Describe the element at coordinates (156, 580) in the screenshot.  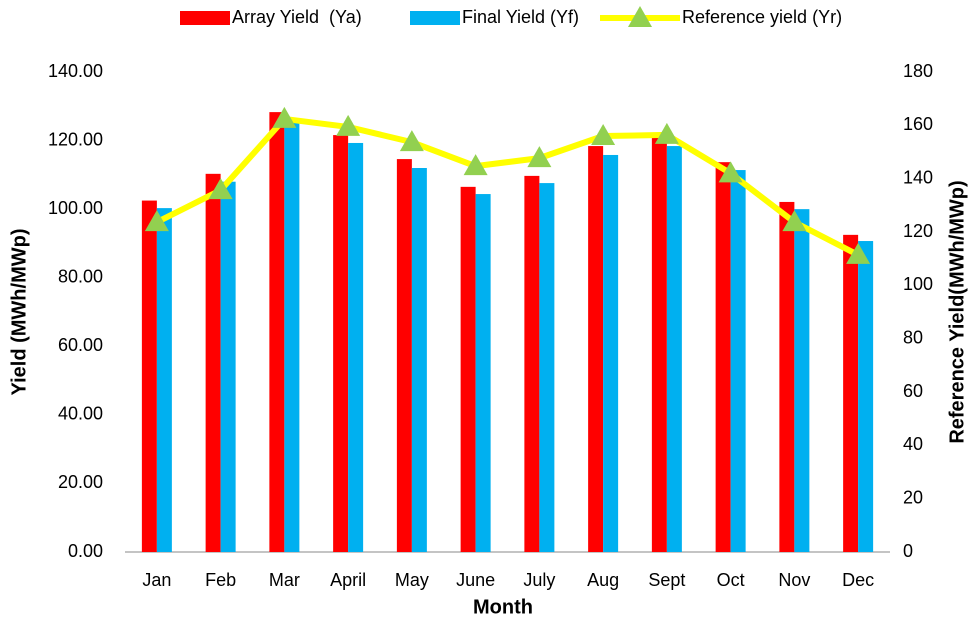
I see `x-tick-label: Jan` at that location.